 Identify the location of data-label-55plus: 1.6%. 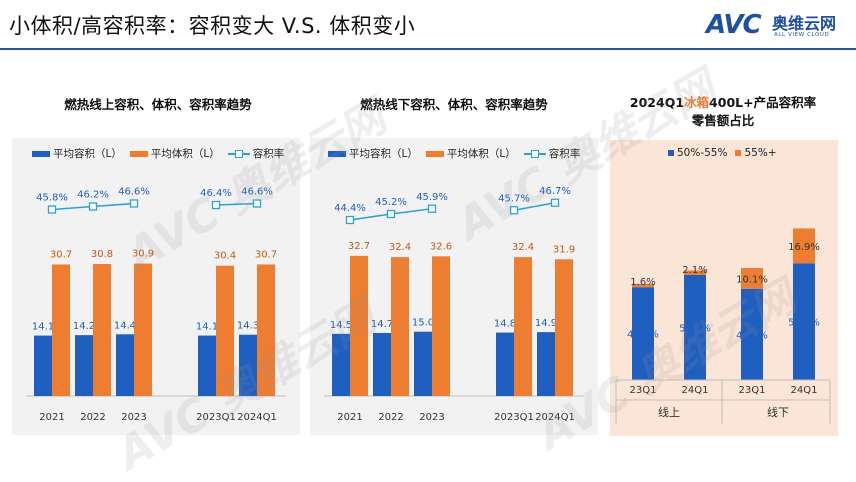
(642, 282).